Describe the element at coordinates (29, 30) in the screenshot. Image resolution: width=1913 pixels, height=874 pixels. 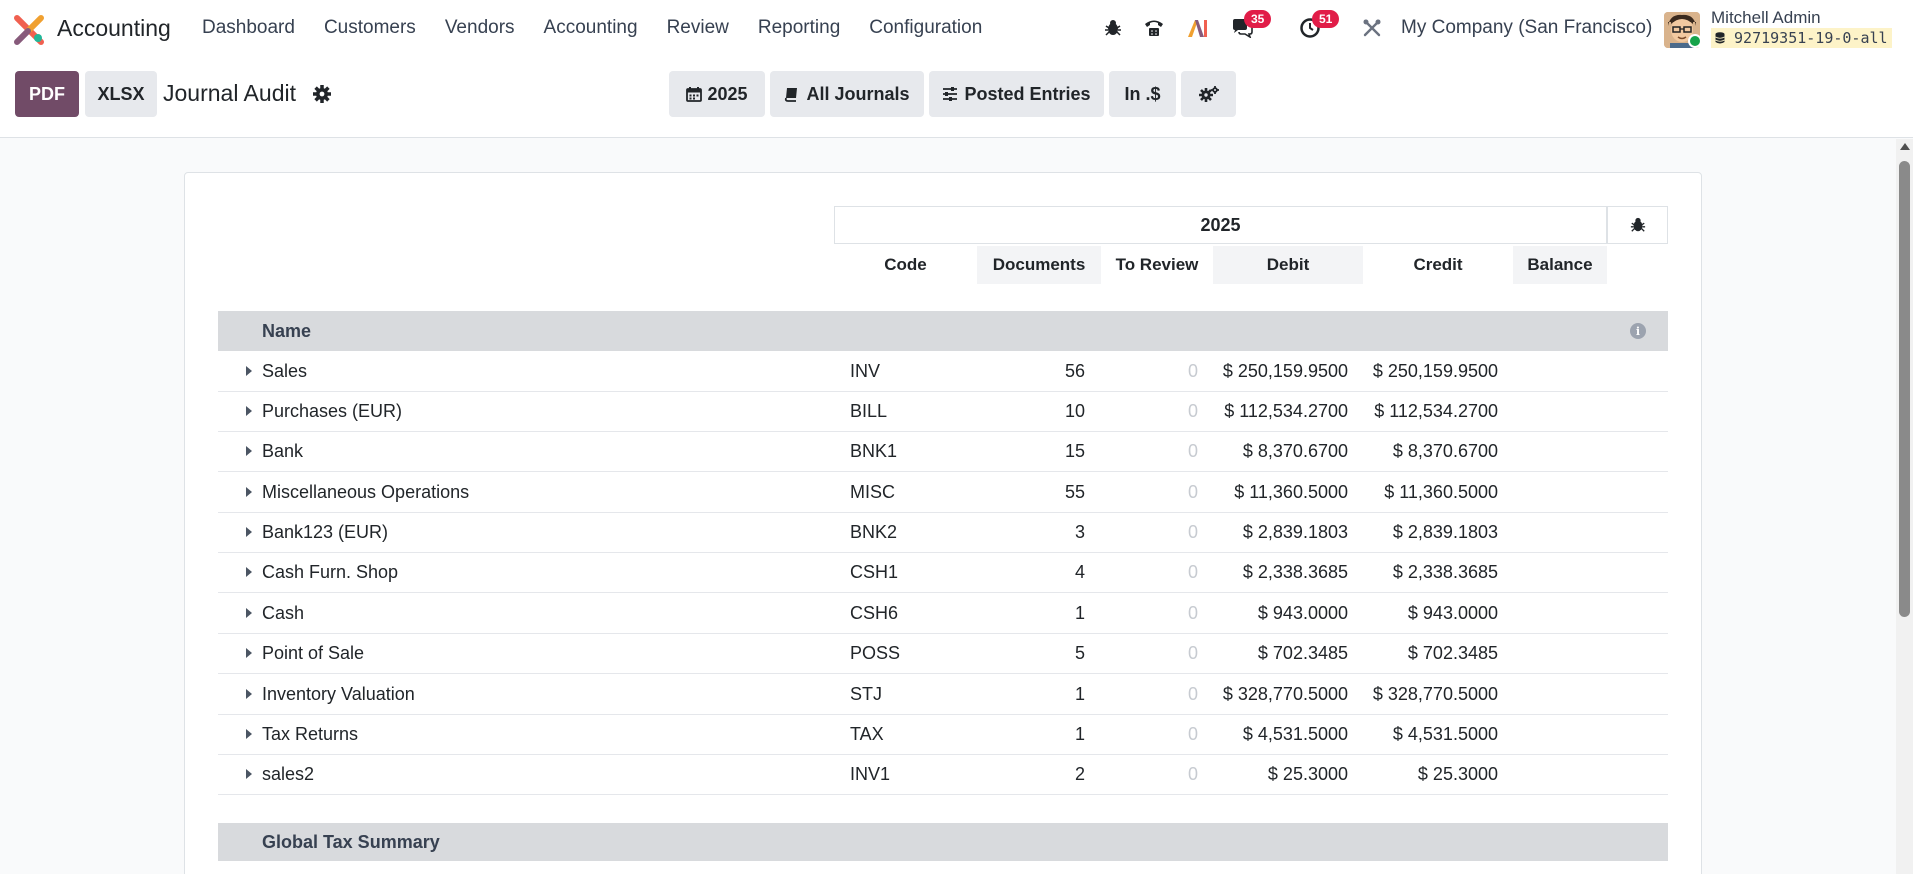
I see `accounting-app-icon` at that location.